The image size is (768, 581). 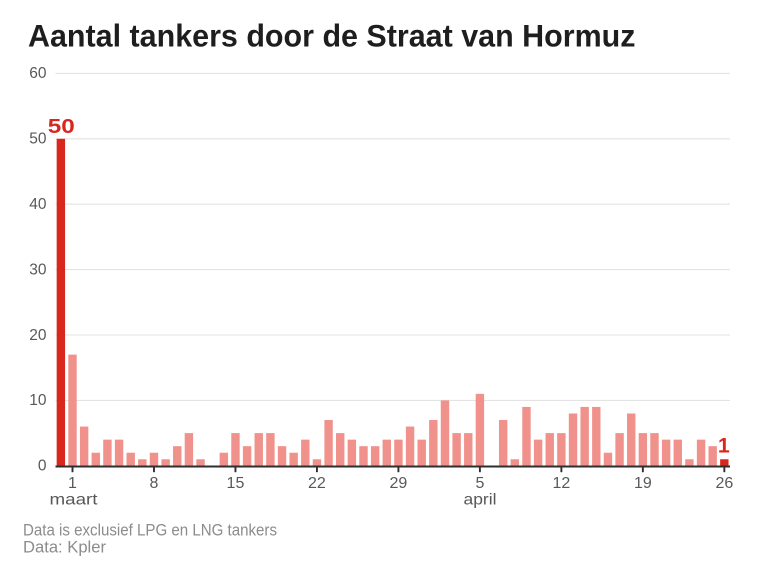 I want to click on svg-text: maart, so click(x=74, y=500).